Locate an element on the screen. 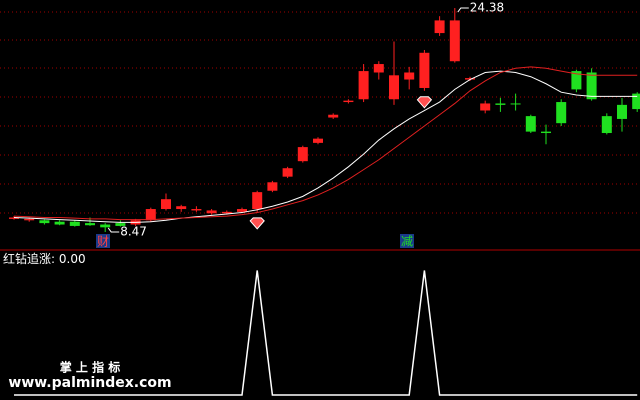  indicator-name: 红钻追涨: 0.00 is located at coordinates (44, 258).